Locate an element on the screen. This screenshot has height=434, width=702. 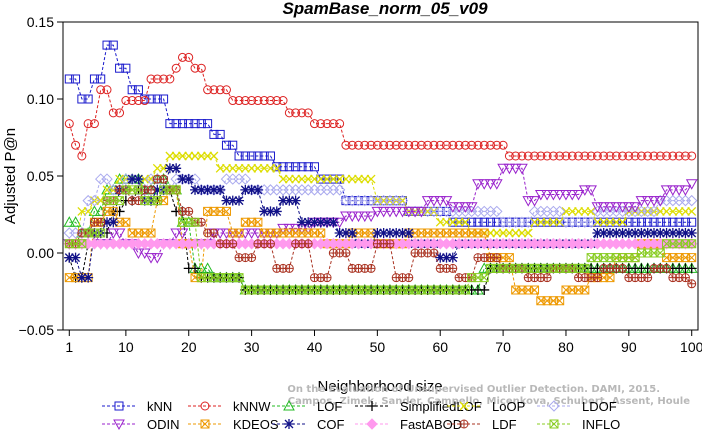
y-tick-label: 0.00 is located at coordinates (40, 253).